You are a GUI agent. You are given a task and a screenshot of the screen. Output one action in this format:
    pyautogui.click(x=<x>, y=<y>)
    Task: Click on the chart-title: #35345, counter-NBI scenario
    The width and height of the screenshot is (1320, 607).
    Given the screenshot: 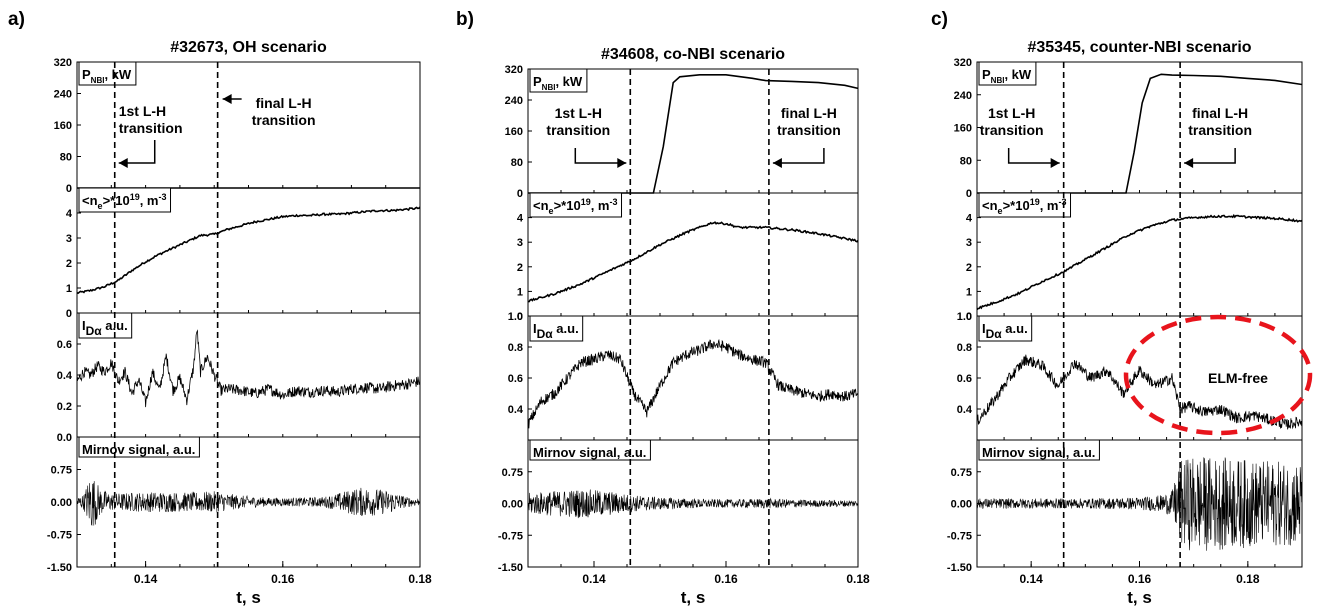 What is the action you would take?
    pyautogui.click(x=1139, y=47)
    